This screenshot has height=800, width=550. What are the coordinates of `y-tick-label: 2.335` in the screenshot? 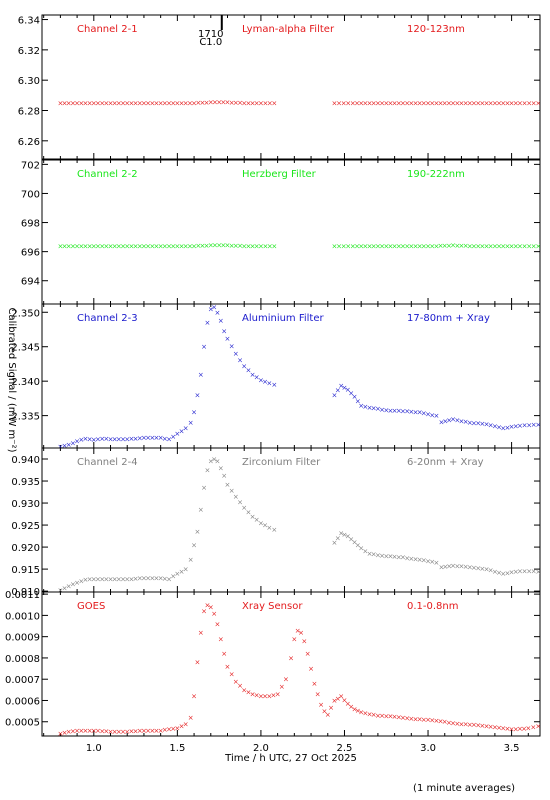 It's located at (25, 417).